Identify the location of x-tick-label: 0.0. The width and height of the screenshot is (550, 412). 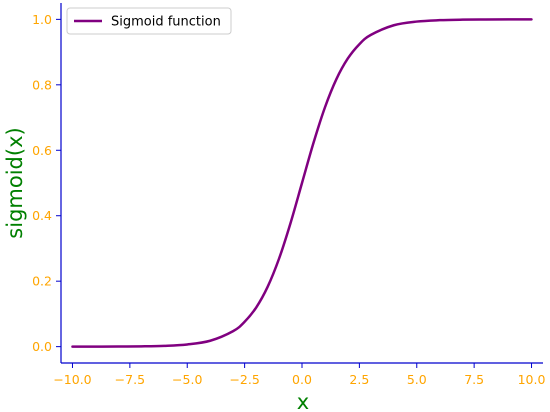
(302, 379).